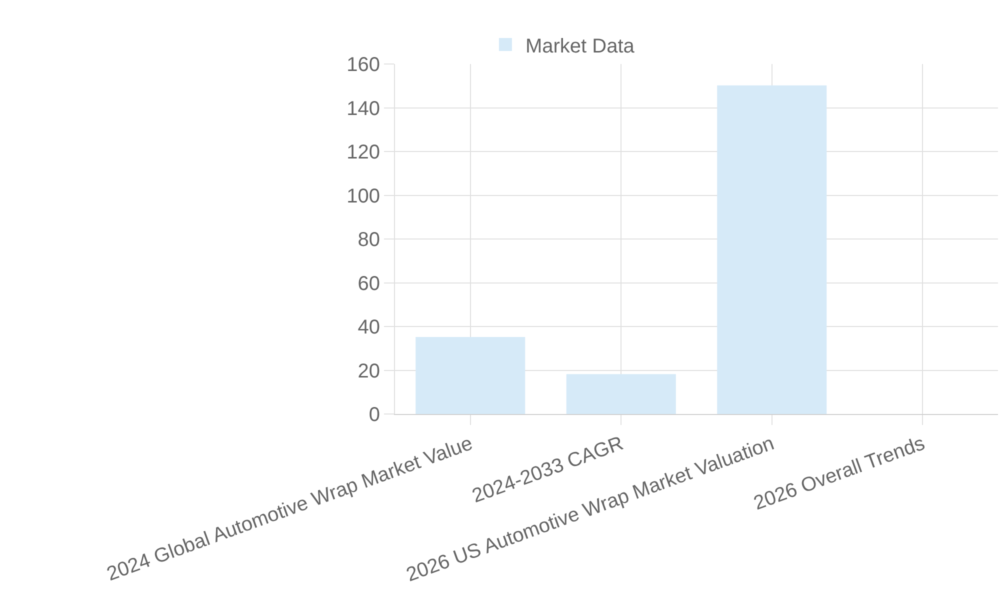  What do you see at coordinates (369, 240) in the screenshot?
I see `y-tick-label: 80` at bounding box center [369, 240].